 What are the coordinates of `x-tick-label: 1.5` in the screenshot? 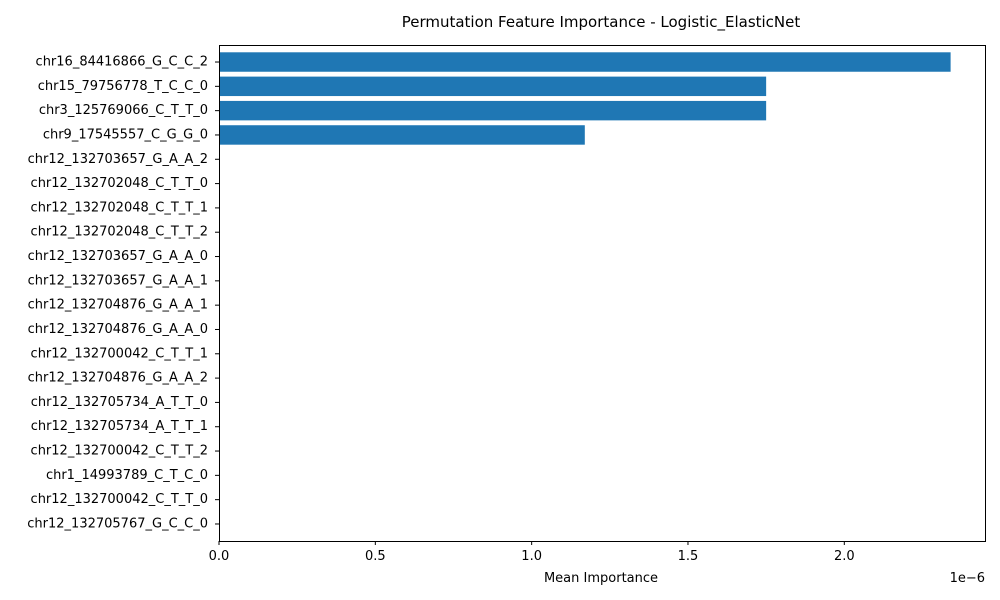 It's located at (688, 556).